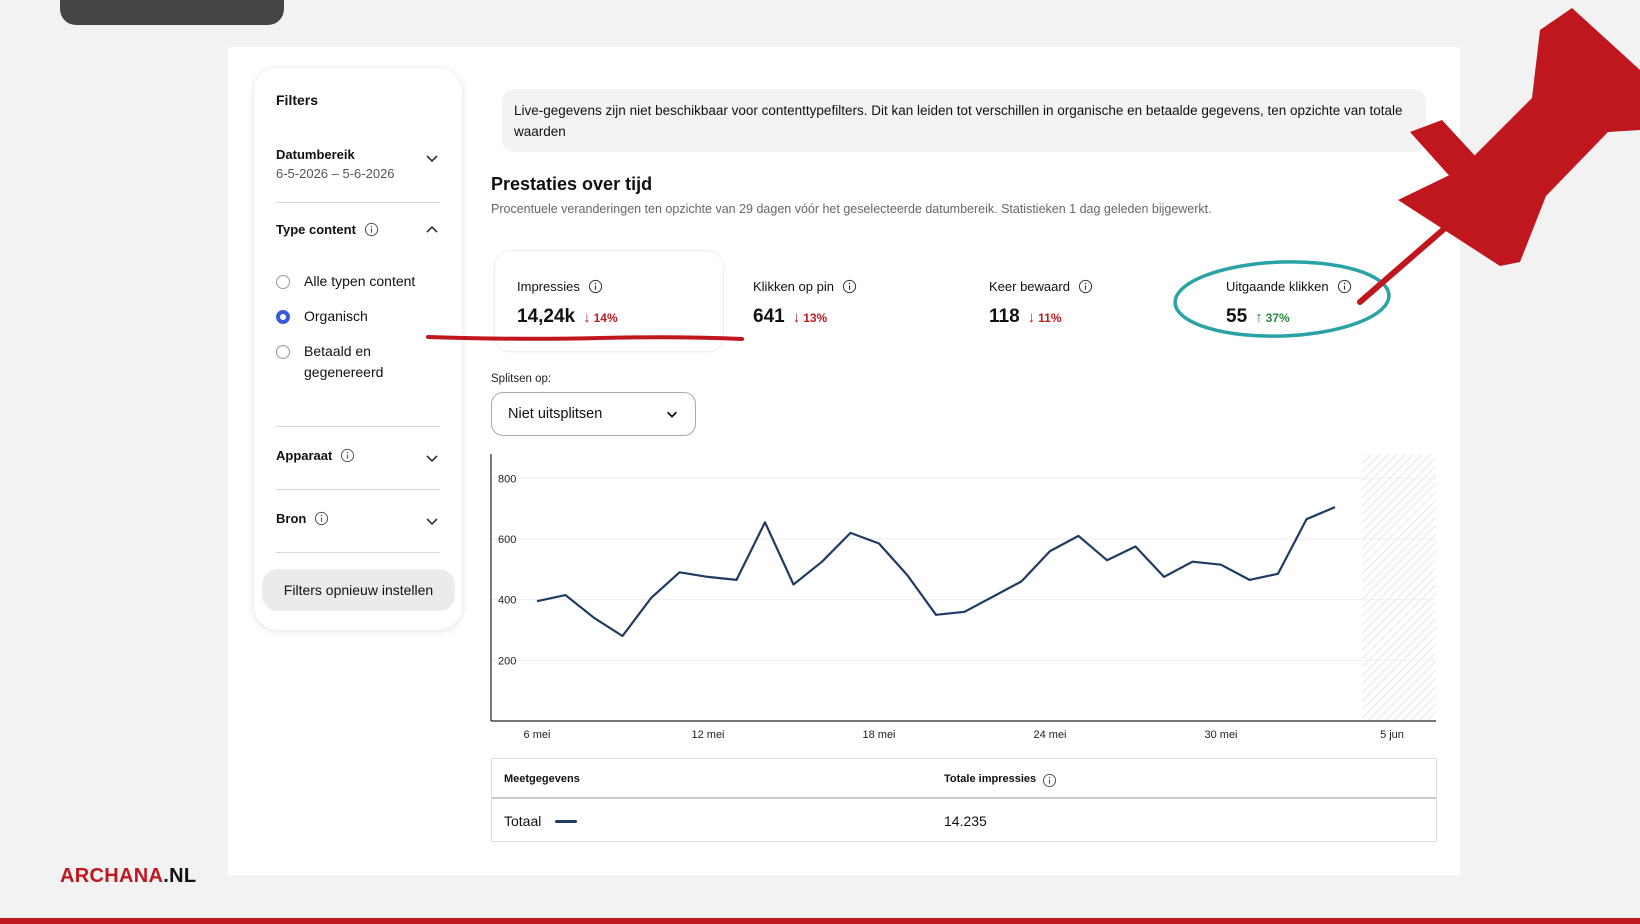  Describe the element at coordinates (990, 779) in the screenshot. I see `column-header-label: Totale impressies` at that location.